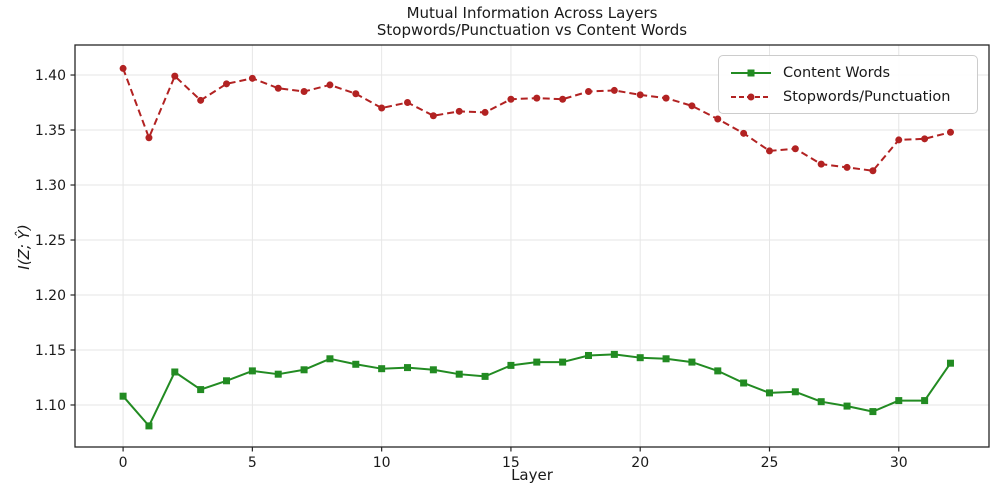  Describe the element at coordinates (50, 351) in the screenshot. I see `y-tick-label: 1.15` at that location.